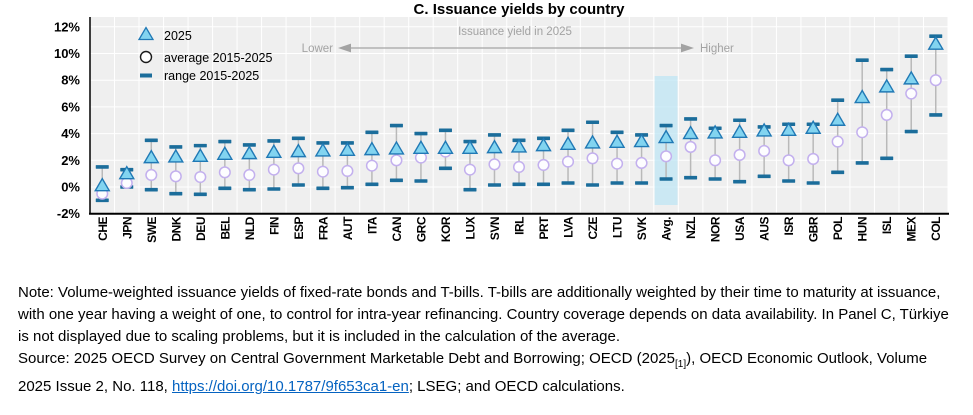 This screenshot has height=415, width=973. Describe the element at coordinates (372, 184) in the screenshot. I see `range-low-dash-ITA` at that location.